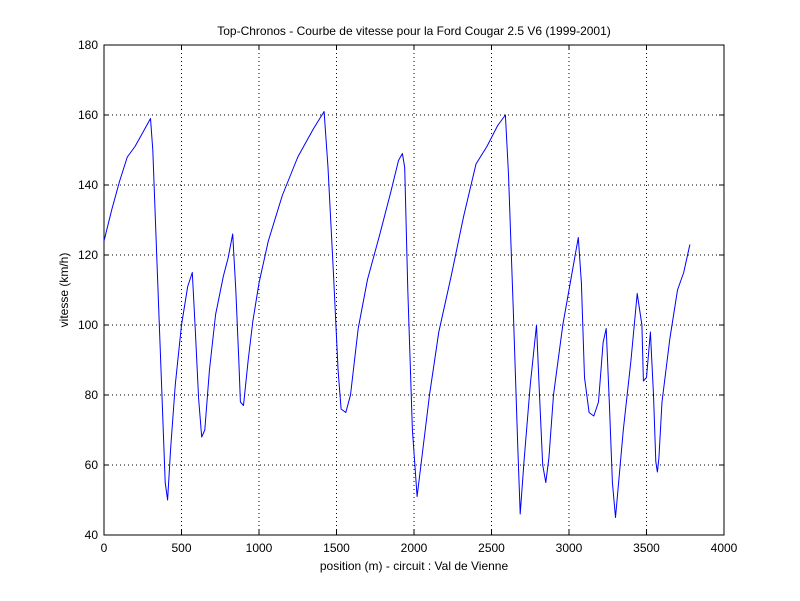  I want to click on x-tick-label: 1500, so click(336, 548).